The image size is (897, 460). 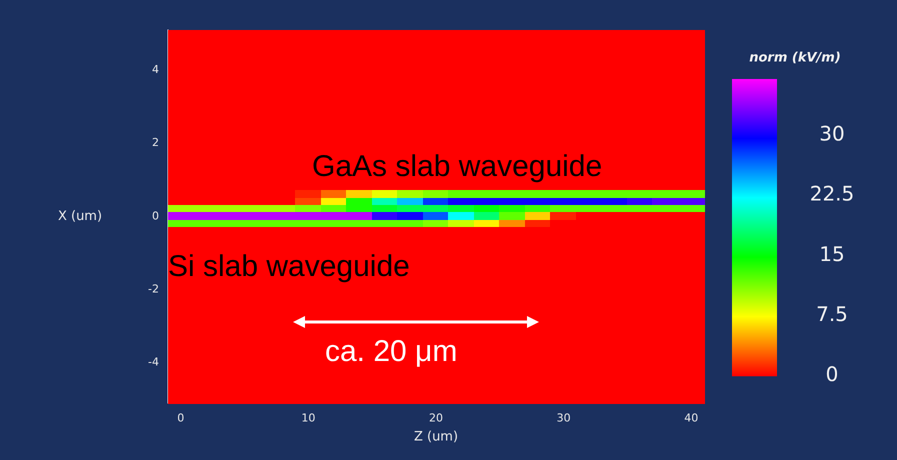 I want to click on x-tick-label: 20, so click(x=436, y=417).